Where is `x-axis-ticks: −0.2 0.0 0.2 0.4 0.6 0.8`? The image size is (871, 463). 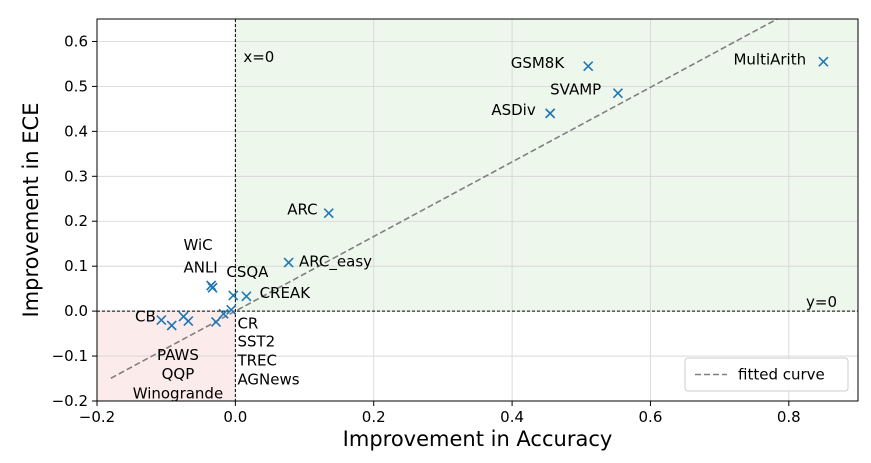 x-axis-ticks: −0.2 0.0 0.2 0.4 0.6 0.8 is located at coordinates (440, 413).